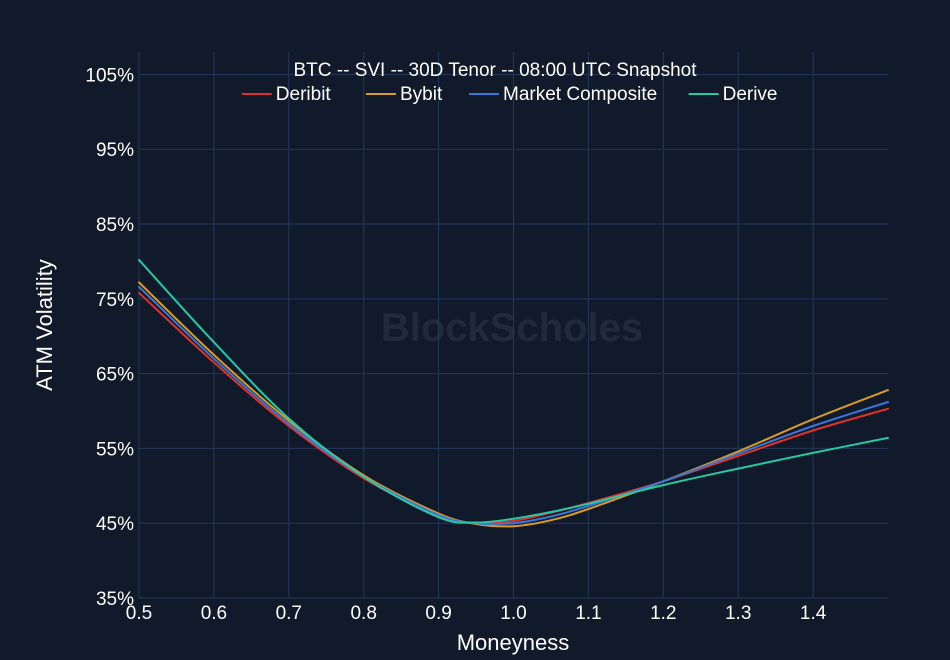 This screenshot has height=660, width=950. I want to click on x-tick-label: 0.5, so click(139, 613).